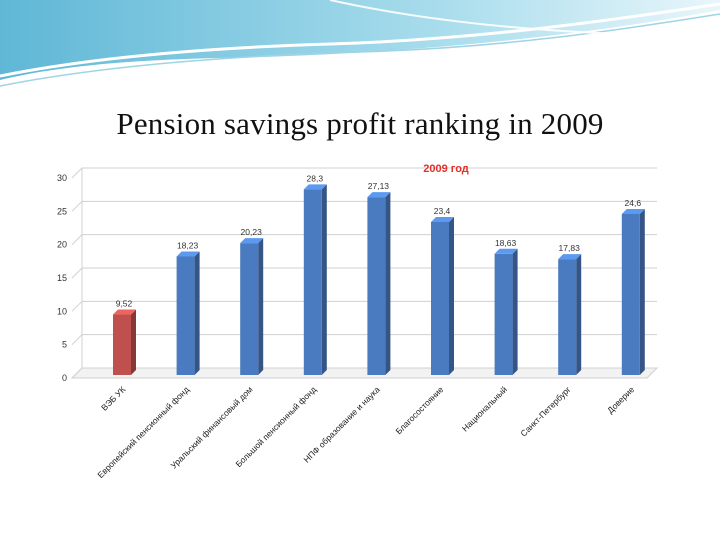  I want to click on y-tick-label: 5, so click(64, 345).